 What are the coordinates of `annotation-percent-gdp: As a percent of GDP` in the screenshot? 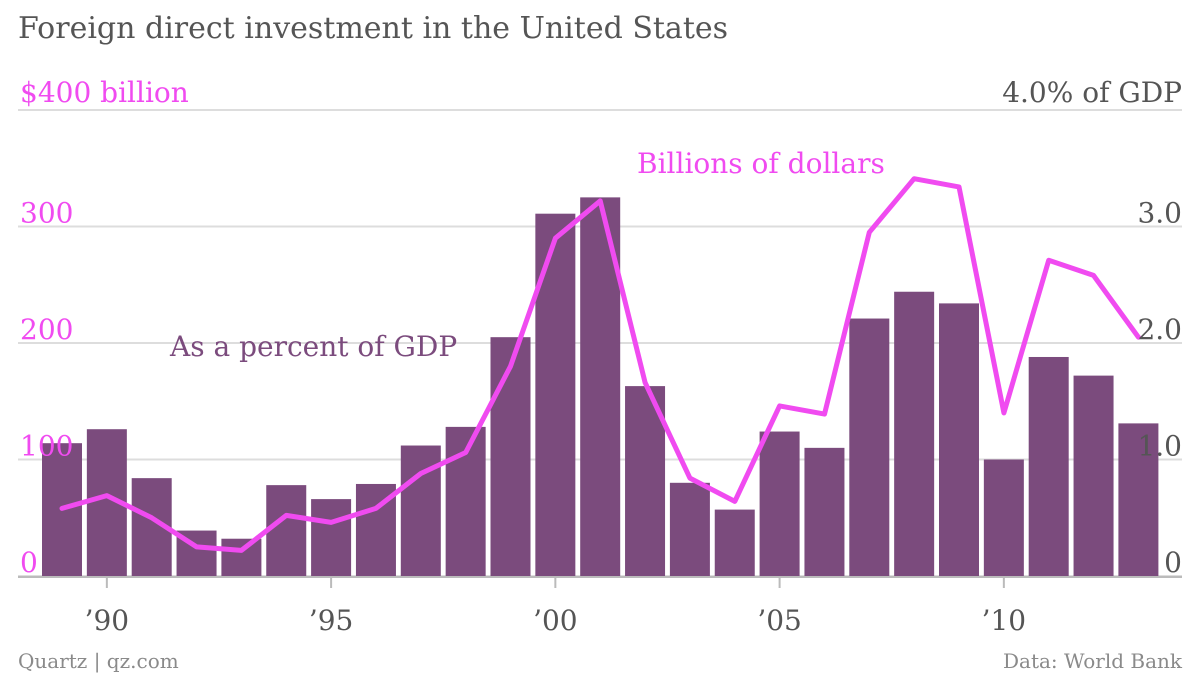 It's located at (313, 346).